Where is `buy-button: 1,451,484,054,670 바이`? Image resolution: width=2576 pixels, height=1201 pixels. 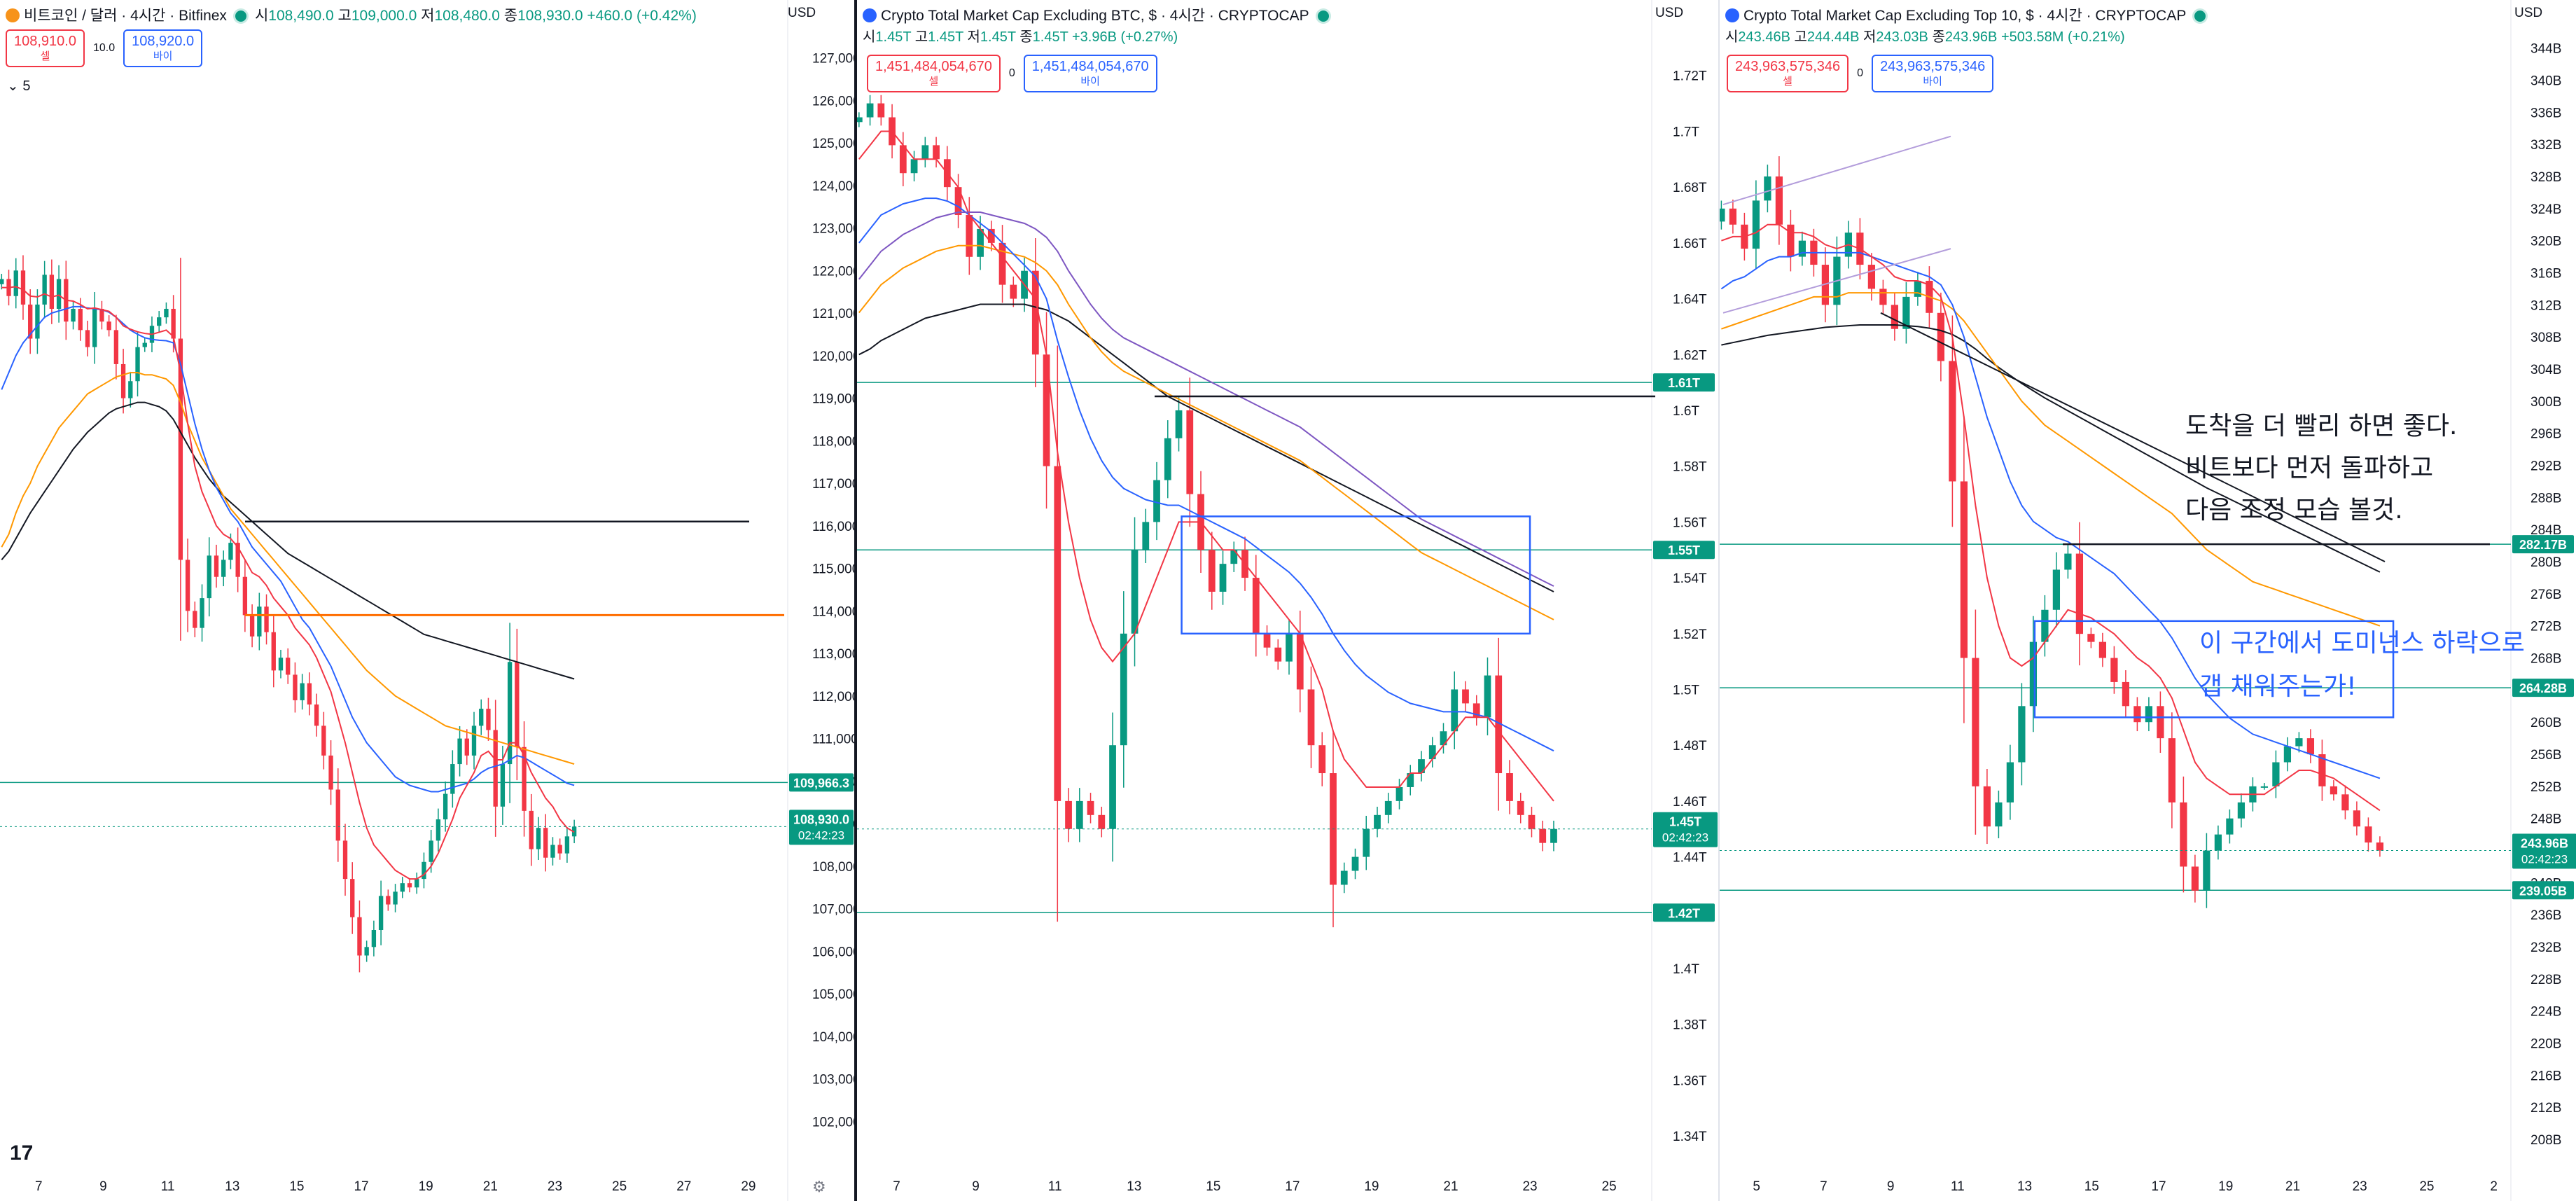 buy-button: 1,451,484,054,670 바이 is located at coordinates (1090, 73).